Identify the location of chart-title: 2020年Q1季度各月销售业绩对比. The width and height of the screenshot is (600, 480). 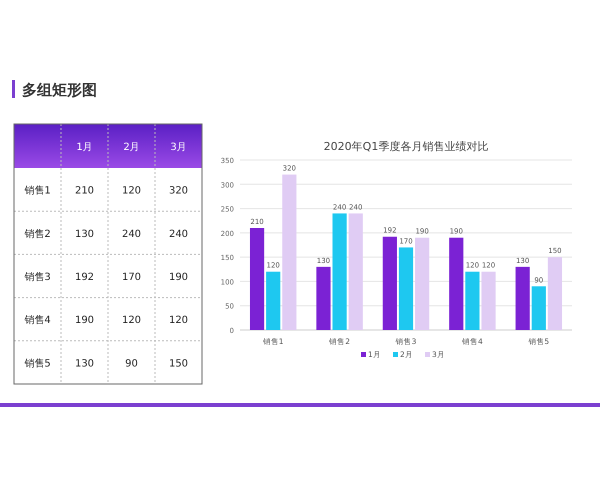
(406, 146).